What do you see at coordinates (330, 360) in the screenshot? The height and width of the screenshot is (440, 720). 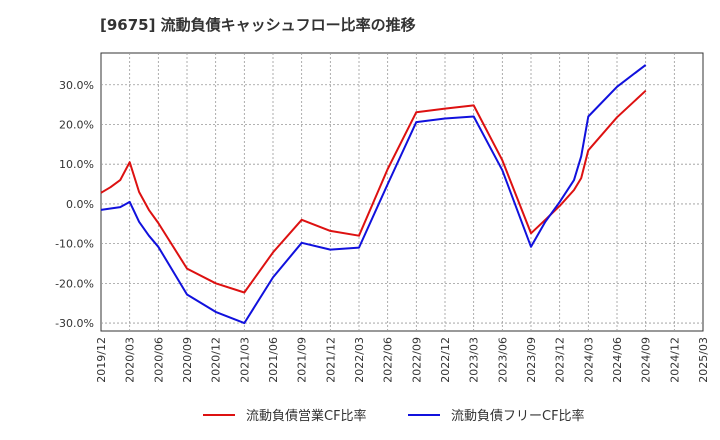 I see `x-tick-label: 2021/12` at bounding box center [330, 360].